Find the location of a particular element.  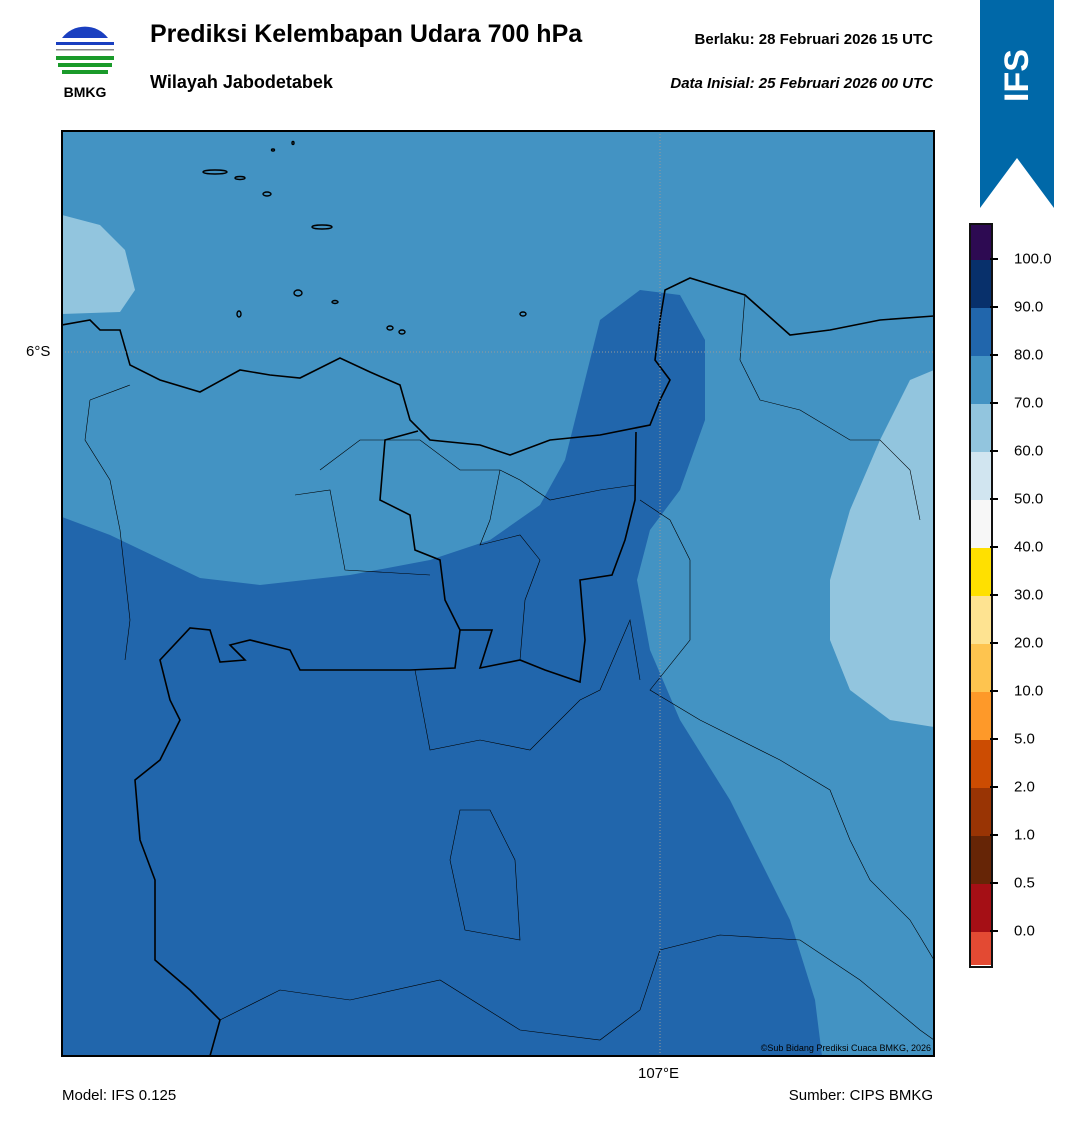

colorbar-label: 70.0 is located at coordinates (1029, 403).